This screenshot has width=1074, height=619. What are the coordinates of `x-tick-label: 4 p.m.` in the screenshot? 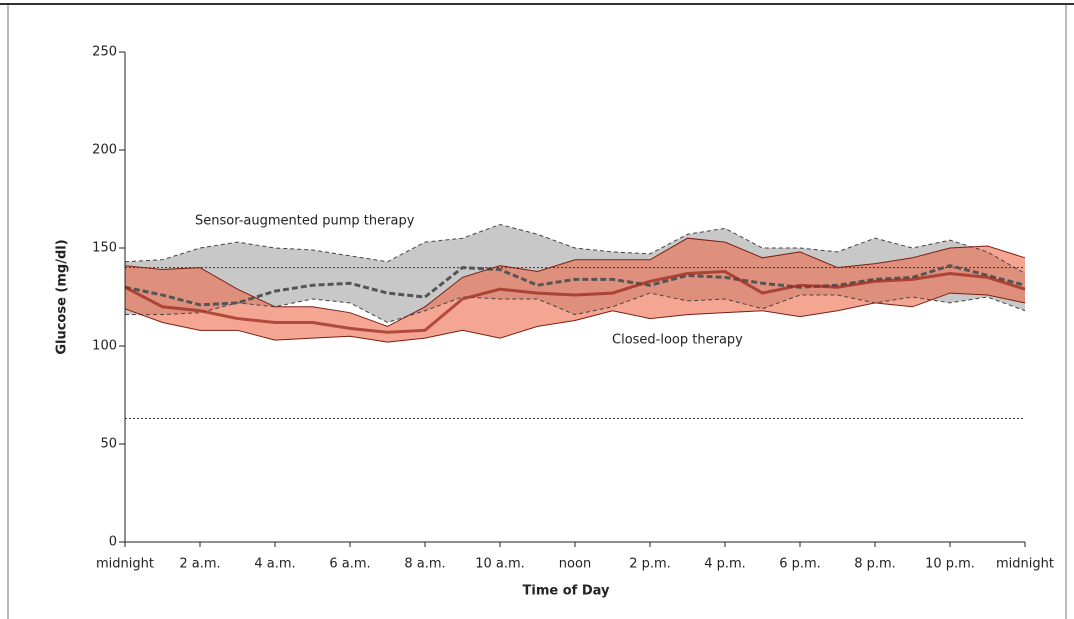 It's located at (725, 564).